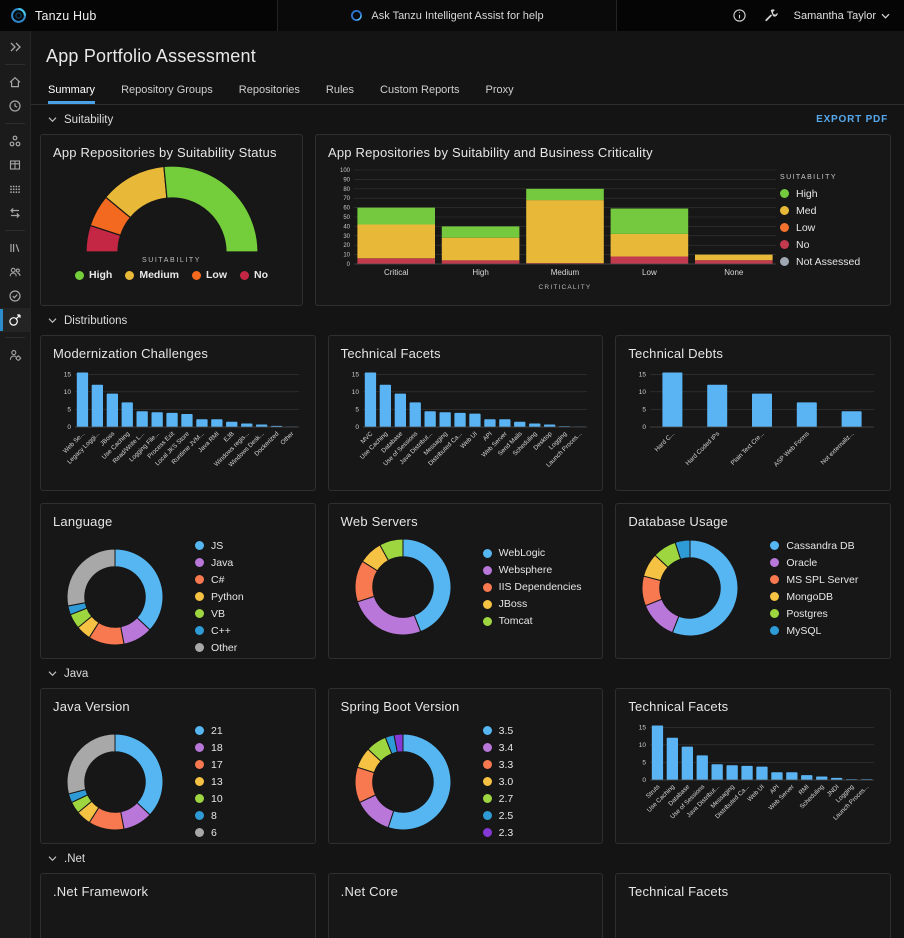 The height and width of the screenshot is (938, 904). What do you see at coordinates (356, 15) in the screenshot?
I see `assist-icon` at bounding box center [356, 15].